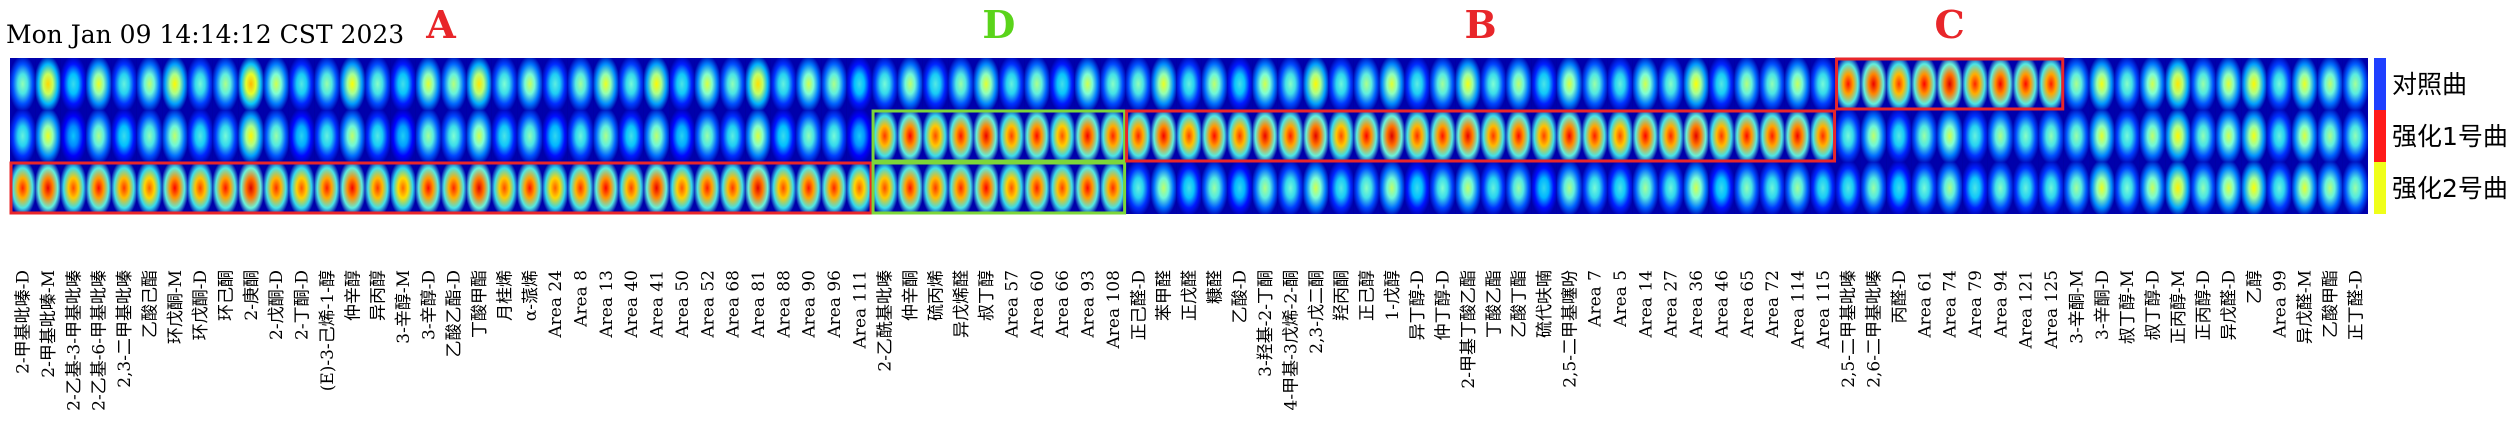 This screenshot has width=2520, height=425. I want to click on column-label: Area 72, so click(1773, 304).